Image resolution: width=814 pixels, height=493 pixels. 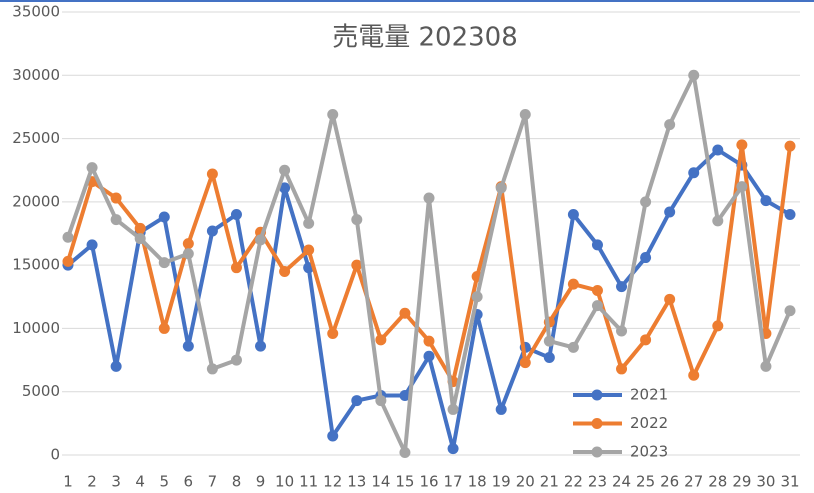 What do you see at coordinates (404, 482) in the screenshot?
I see `x-tick-label: 15` at bounding box center [404, 482].